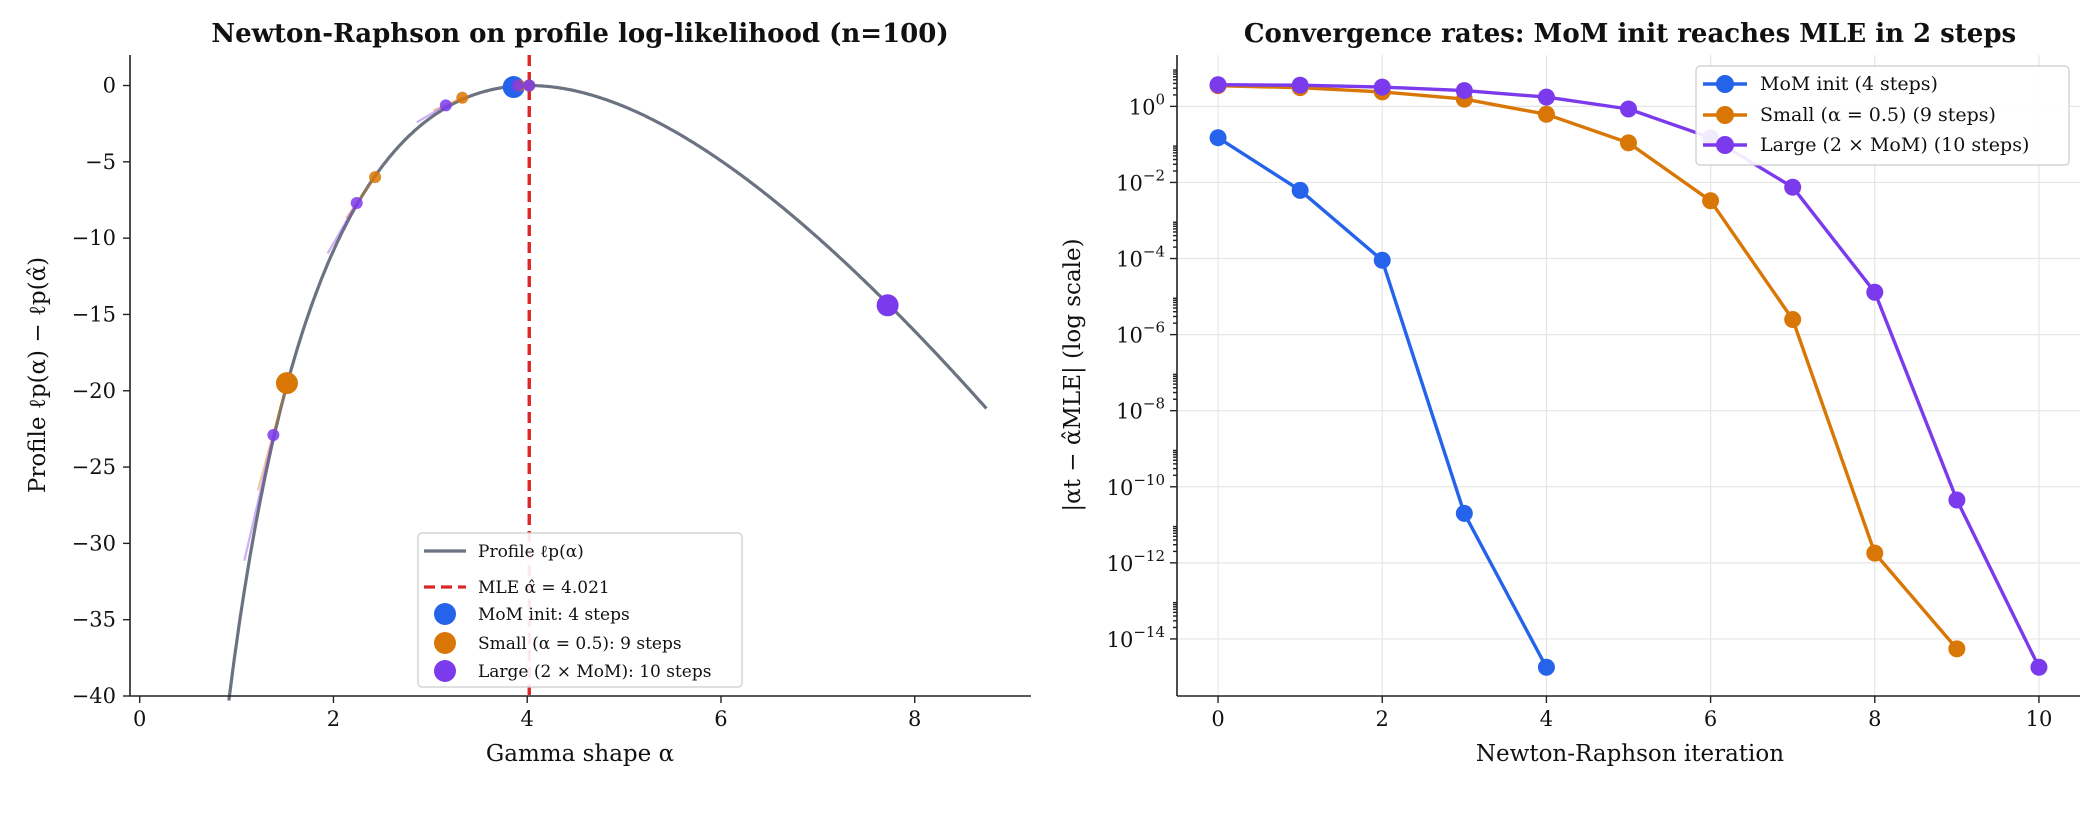 This screenshot has height=825, width=2095. I want to click on right-x-tick-label: 8, so click(1874, 719).